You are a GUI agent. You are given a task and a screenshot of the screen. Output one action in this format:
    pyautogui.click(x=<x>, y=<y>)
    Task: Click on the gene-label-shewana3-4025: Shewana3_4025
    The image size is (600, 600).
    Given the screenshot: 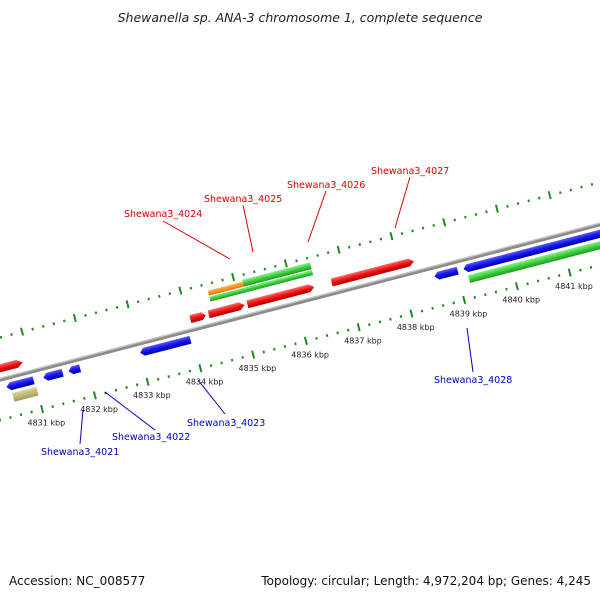 What is the action you would take?
    pyautogui.click(x=243, y=199)
    